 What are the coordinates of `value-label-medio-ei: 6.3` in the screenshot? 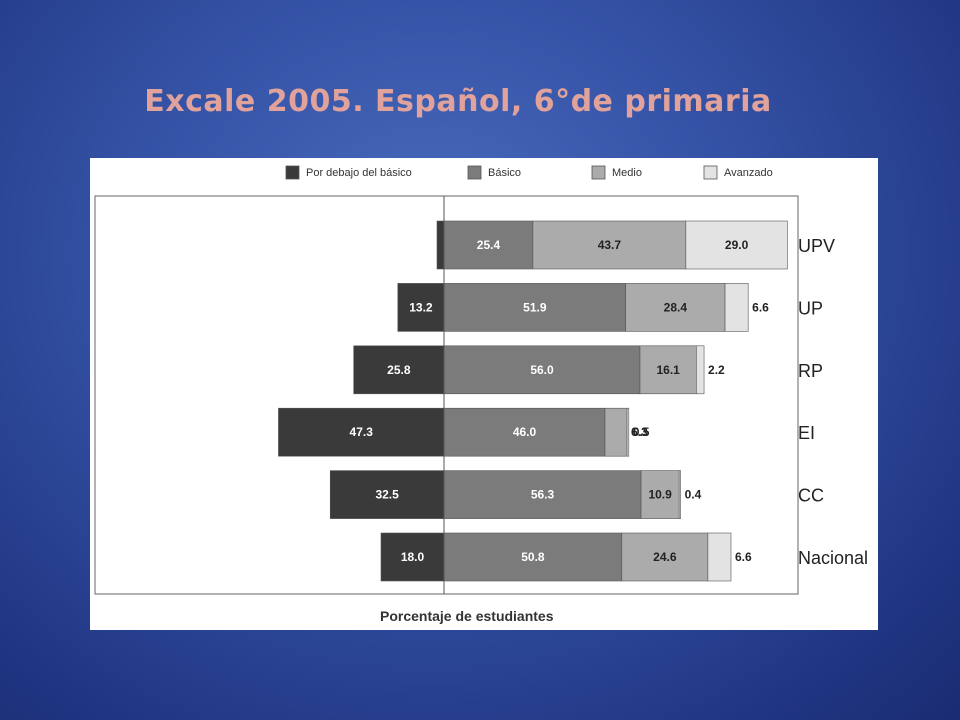 It's located at (639, 432).